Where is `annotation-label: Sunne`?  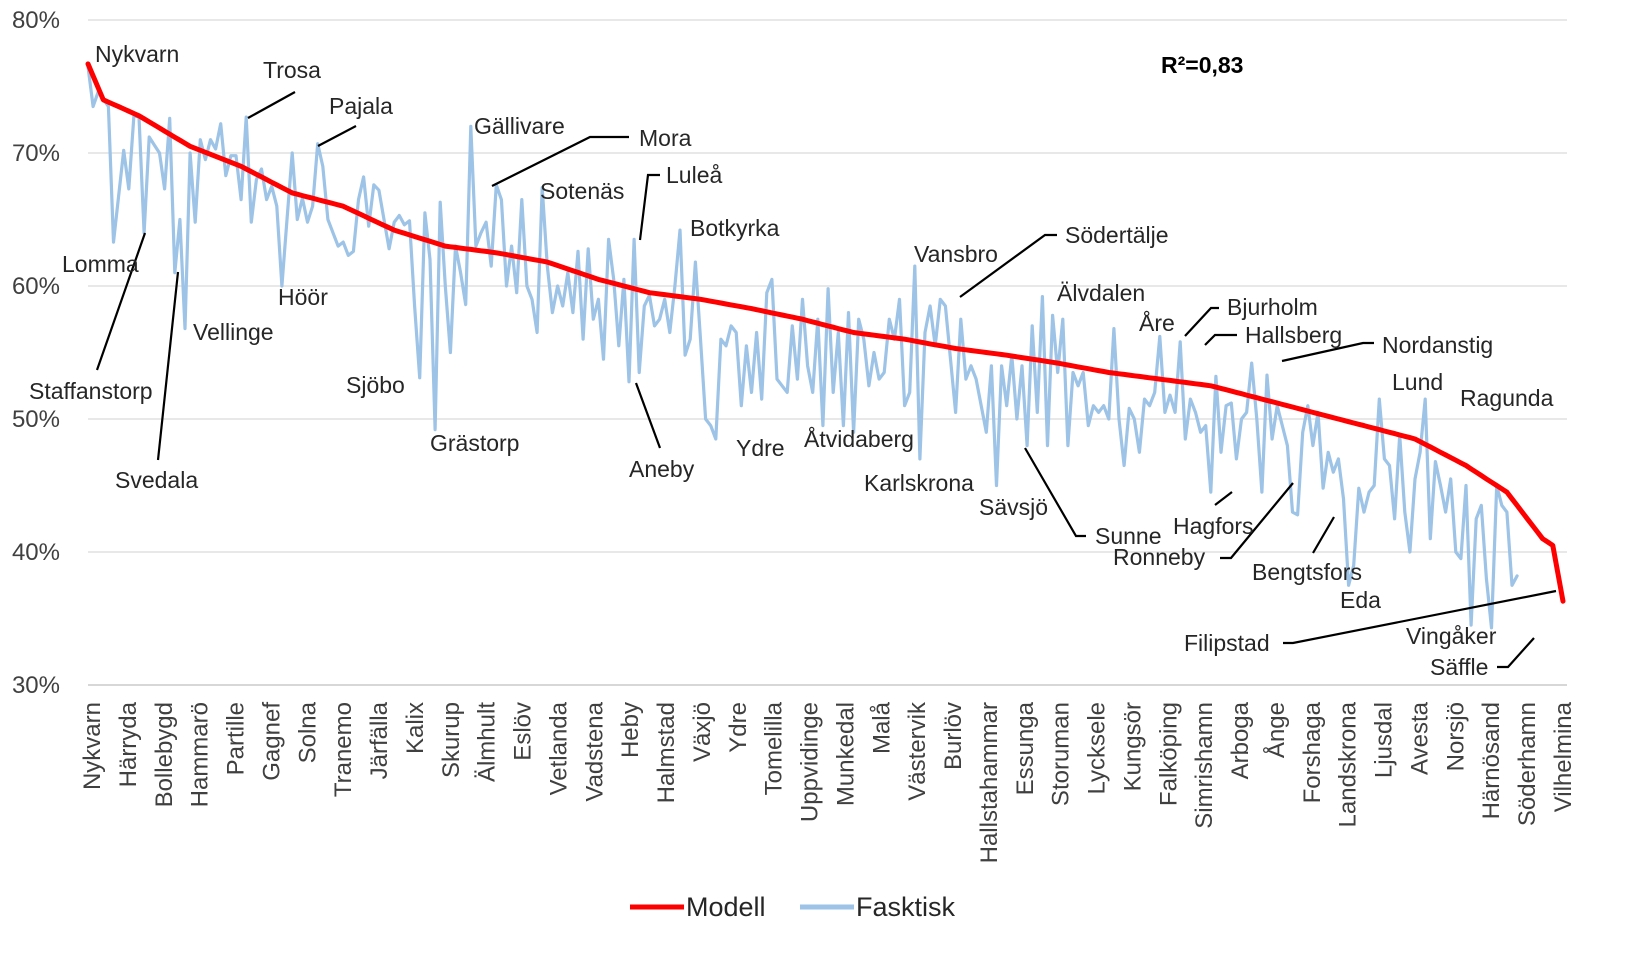
annotation-label: Sunne is located at coordinates (1128, 536).